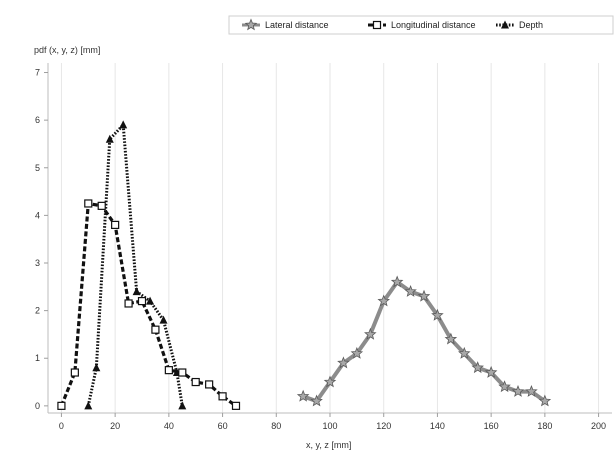  Describe the element at coordinates (37, 358) in the screenshot. I see `y-tick-label: 1` at that location.